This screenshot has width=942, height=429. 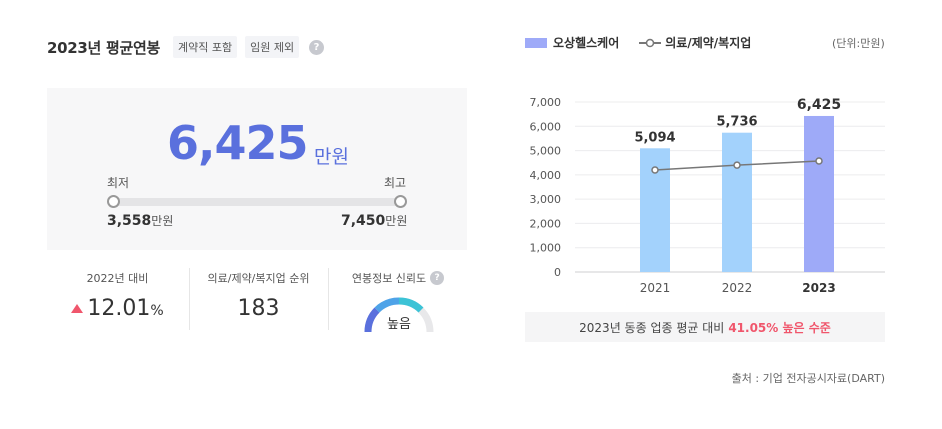 What do you see at coordinates (779, 327) in the screenshot?
I see `note-highlight: 41.05% 높은 수준` at bounding box center [779, 327].